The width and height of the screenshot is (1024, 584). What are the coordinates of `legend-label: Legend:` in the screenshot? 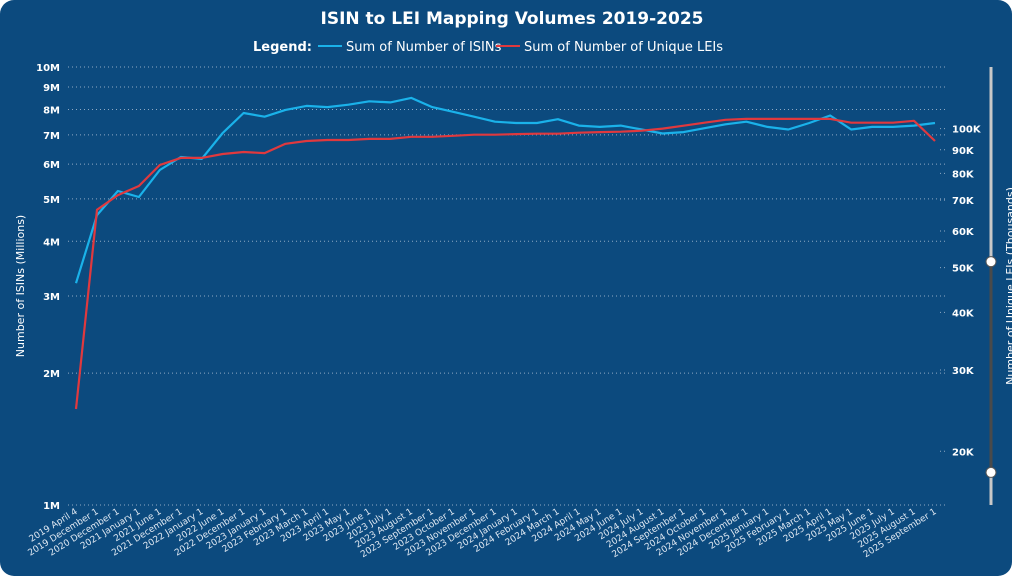 It's located at (282, 47).